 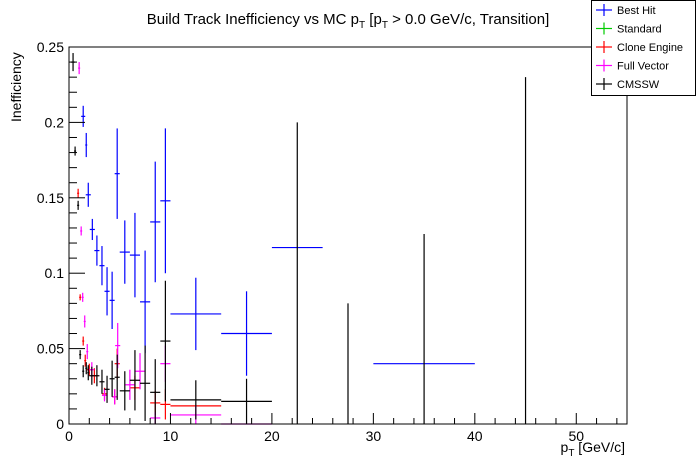 What do you see at coordinates (272, 436) in the screenshot?
I see `x-tick-label: 20` at bounding box center [272, 436].